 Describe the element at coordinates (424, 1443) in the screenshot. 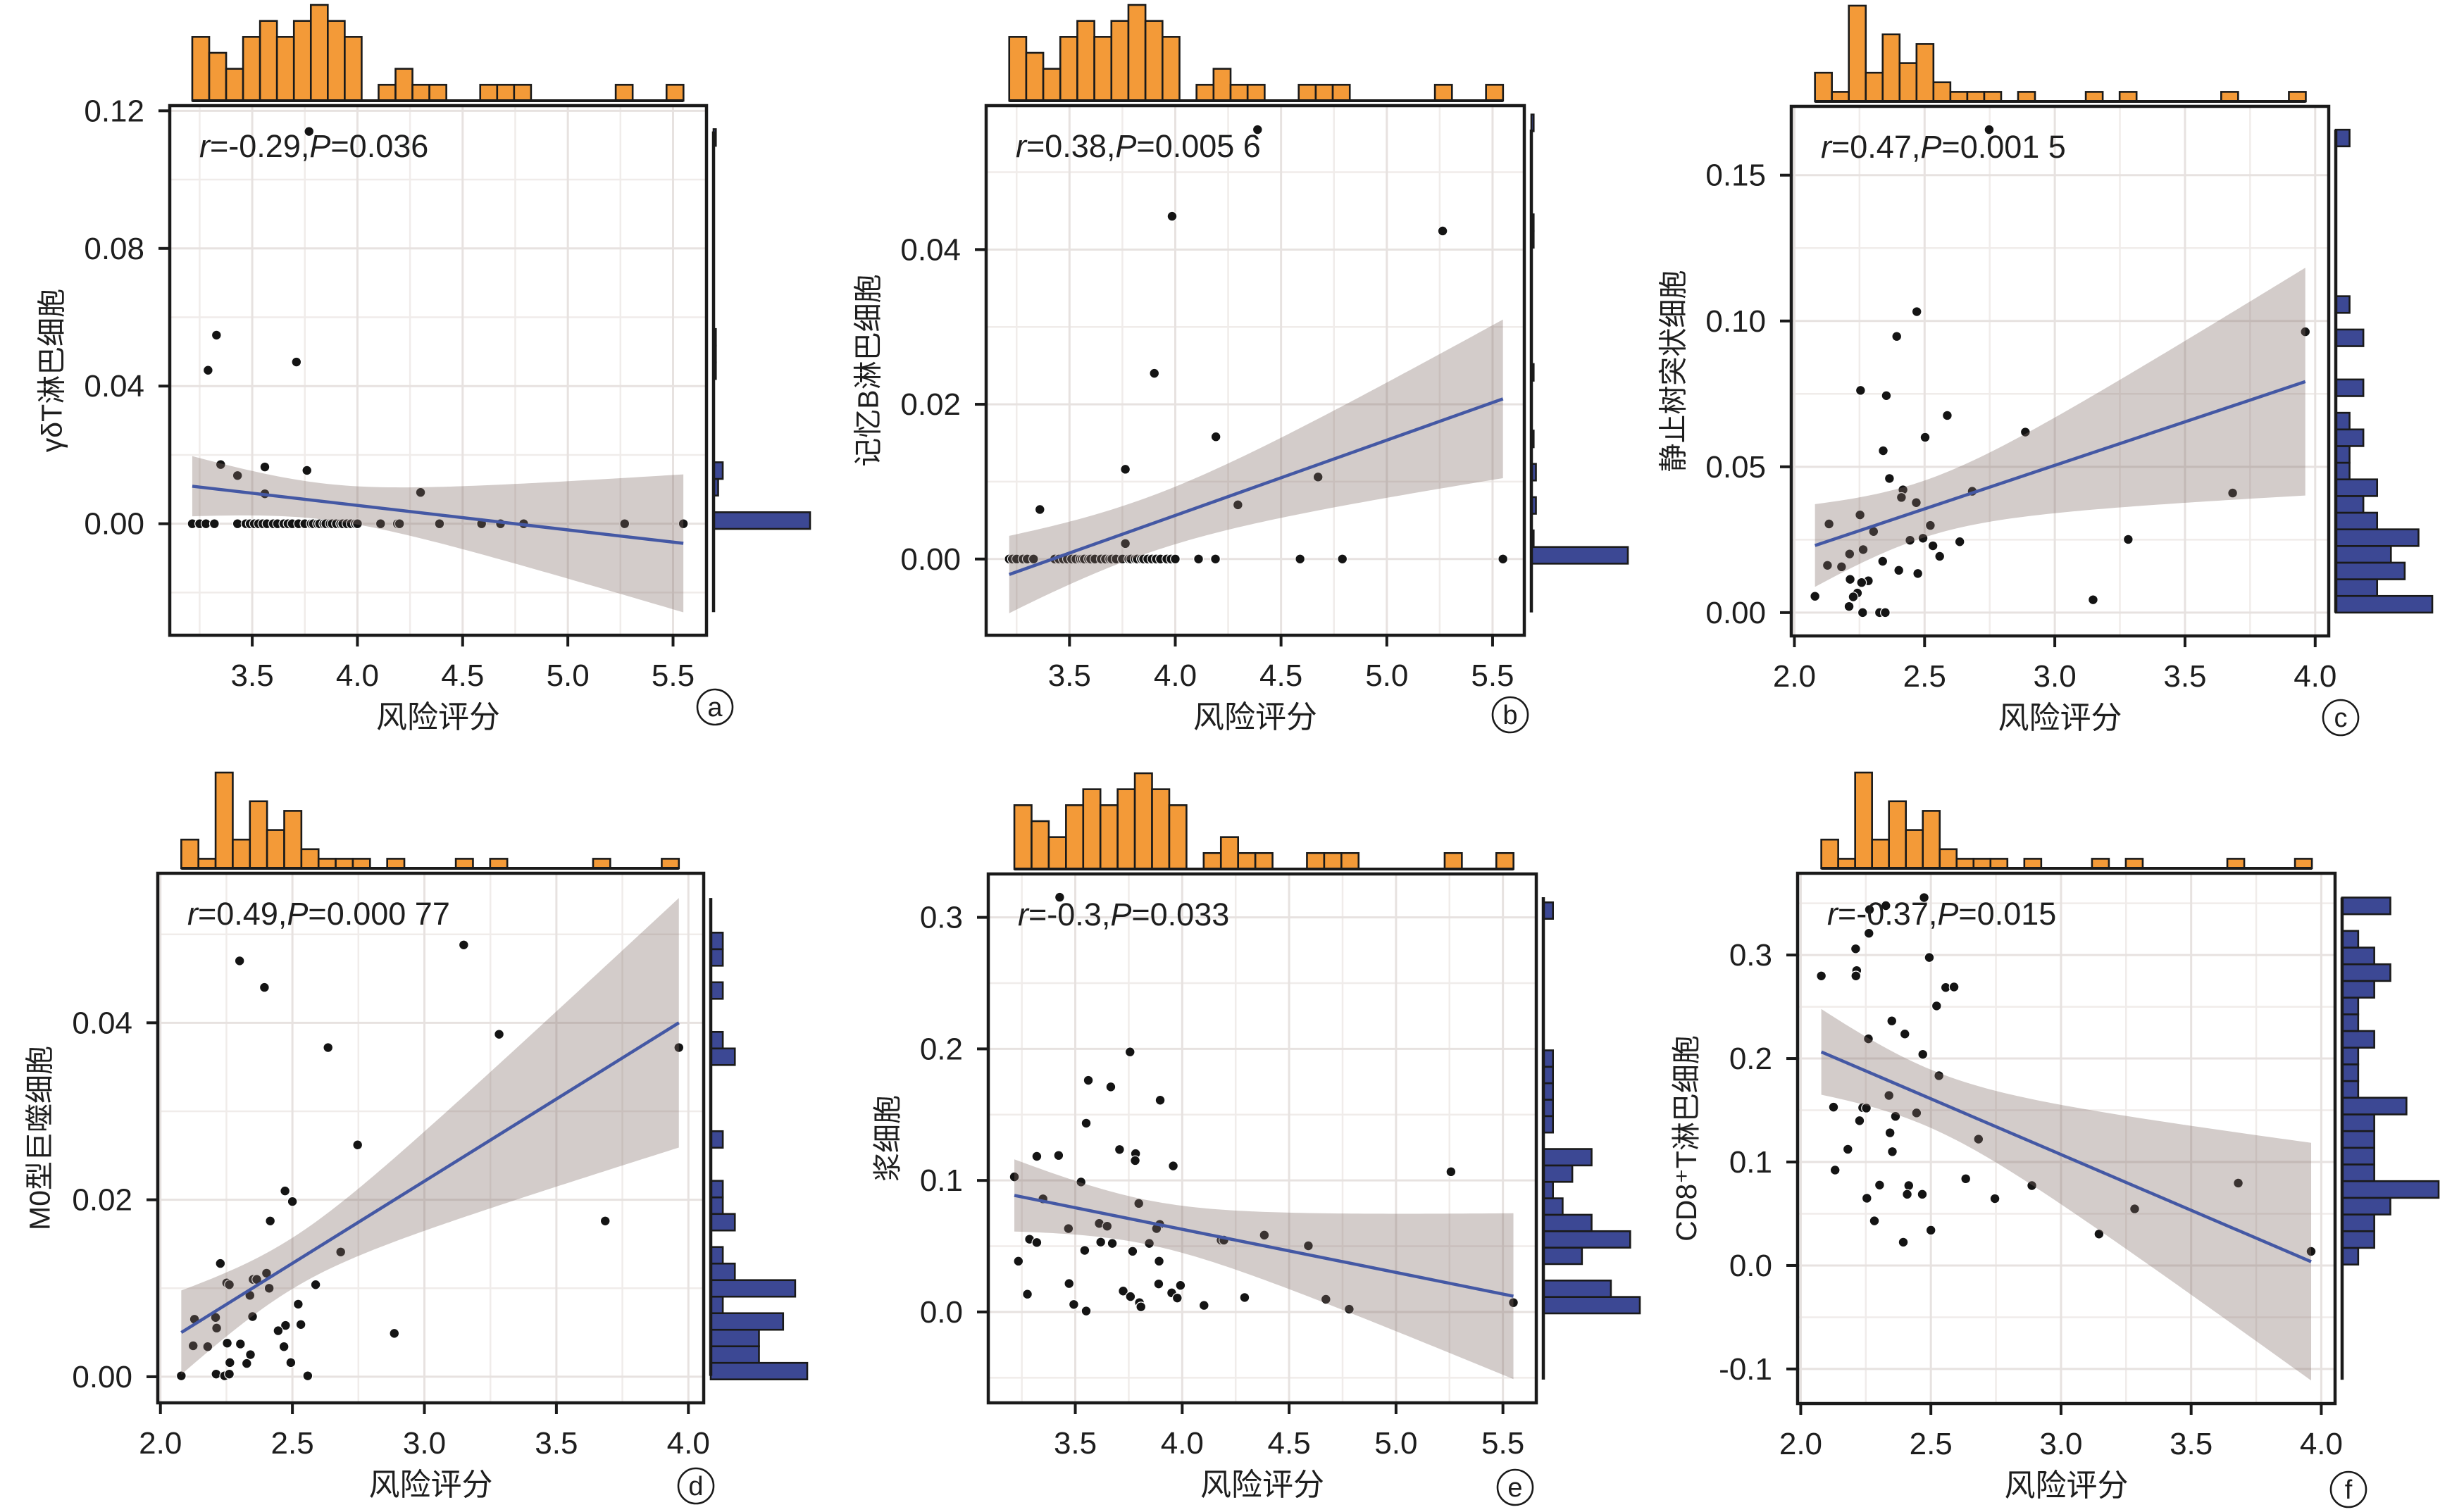

I see `x-tick-label: 3.0` at that location.